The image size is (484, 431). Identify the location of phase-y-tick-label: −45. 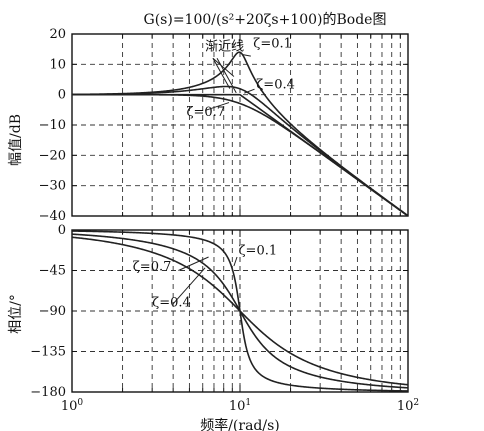
(52, 271).